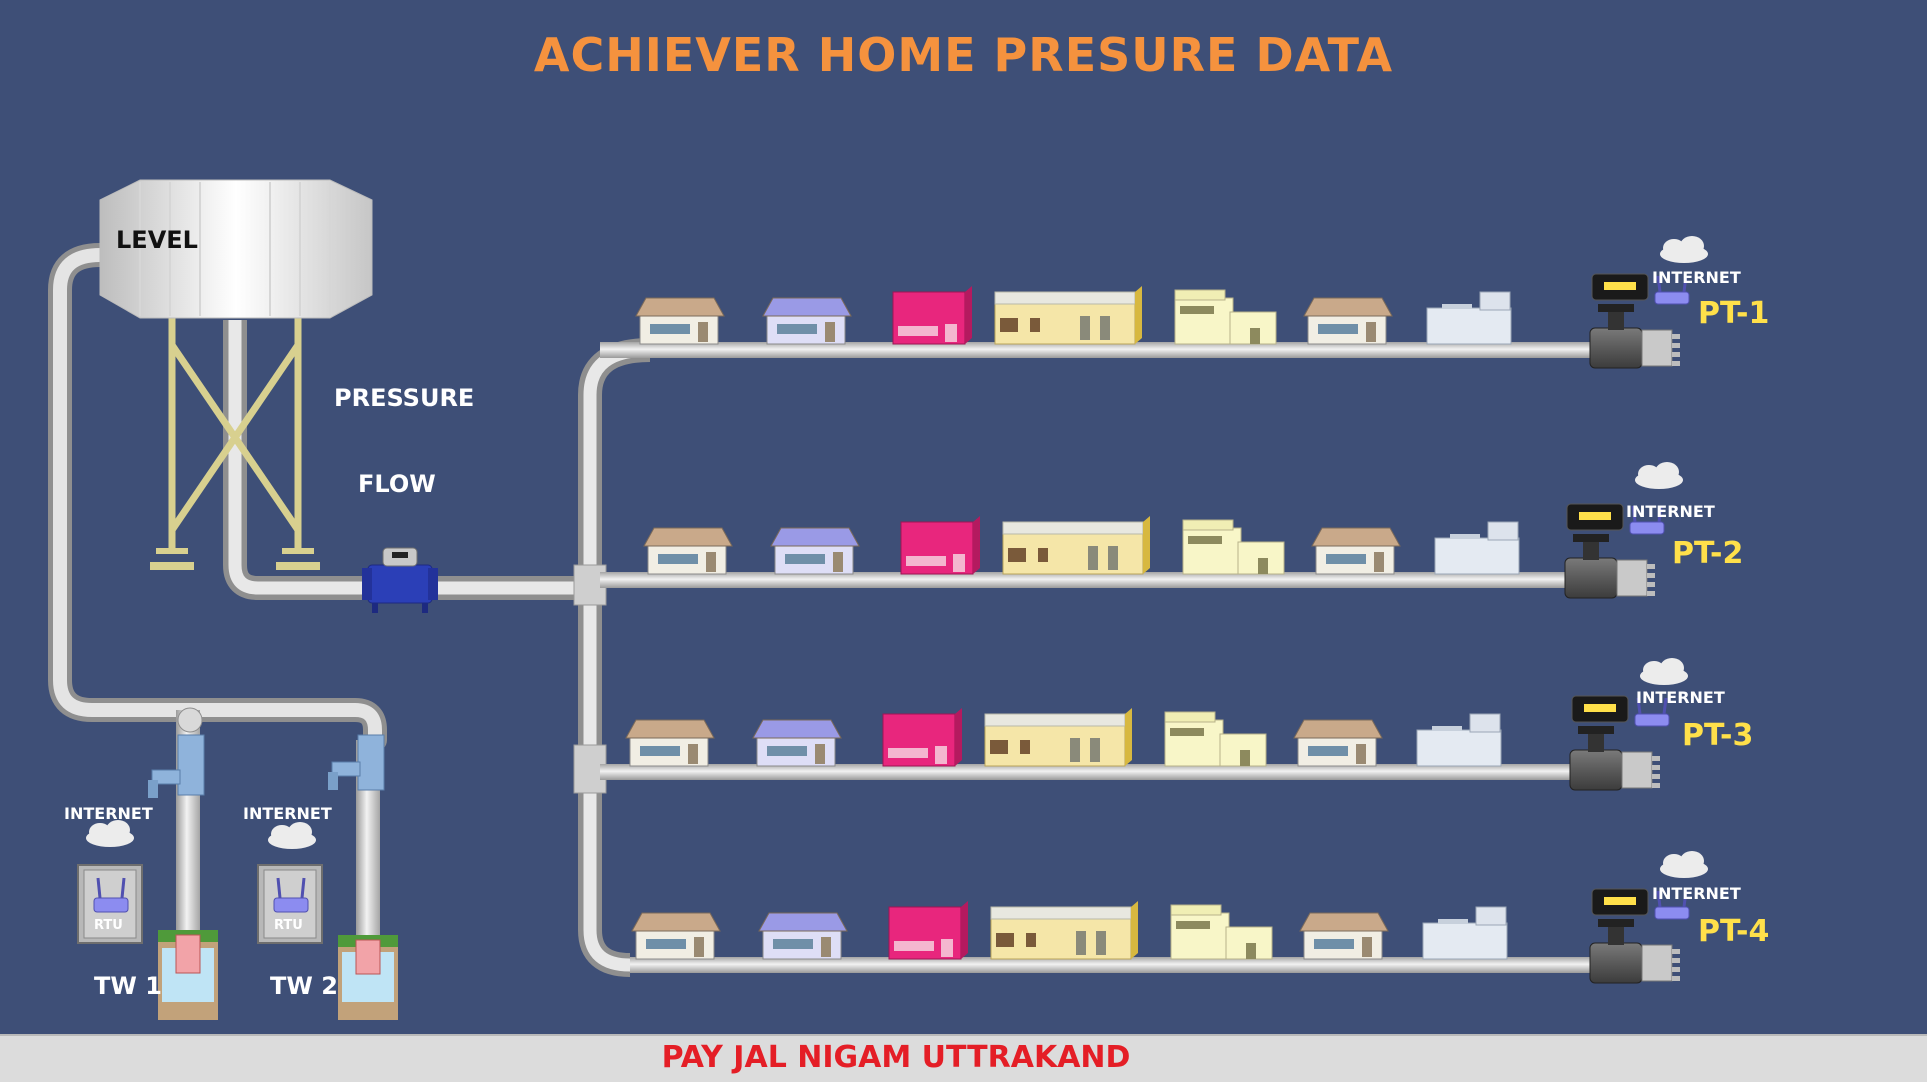 This screenshot has height=1082, width=1927. Describe the element at coordinates (963, 55) in the screenshot. I see `page-title: ACHIEVER HOME PRESURE DATA` at that location.